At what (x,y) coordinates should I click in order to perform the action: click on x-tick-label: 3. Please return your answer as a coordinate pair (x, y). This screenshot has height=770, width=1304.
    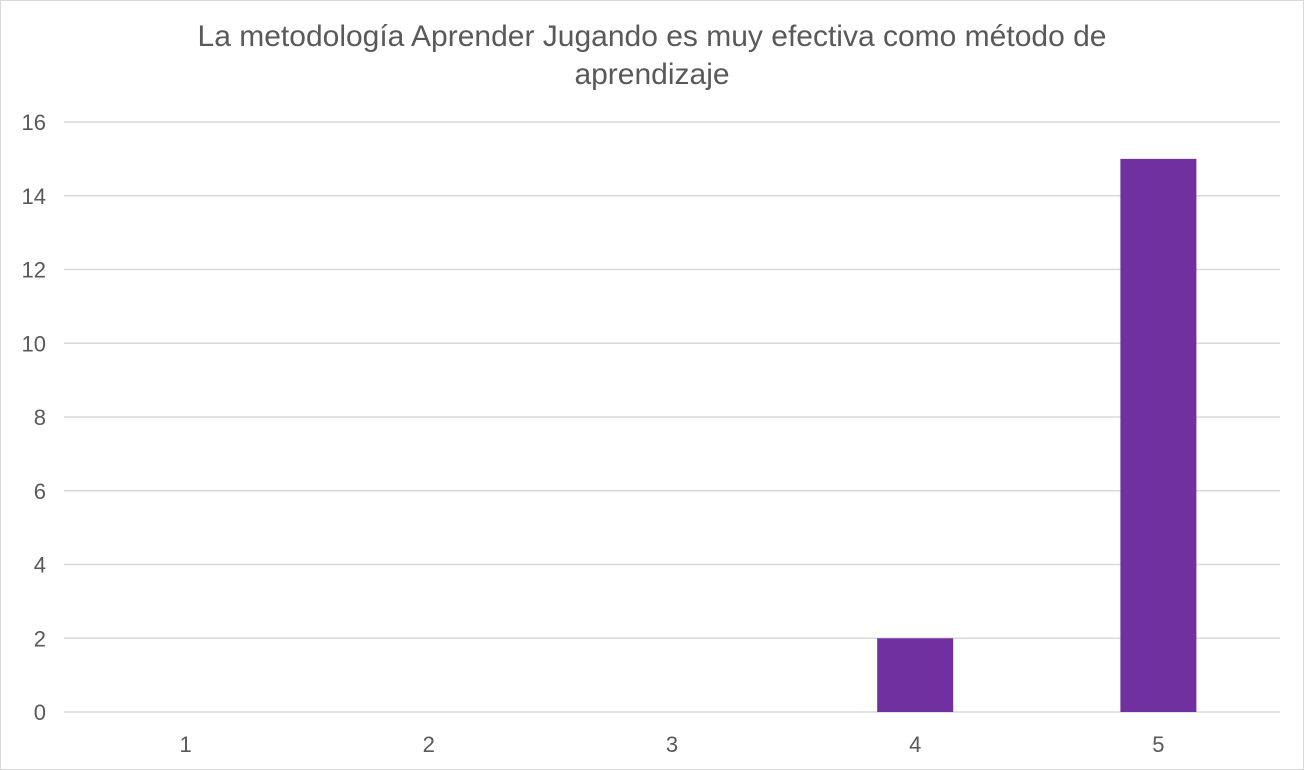
    Looking at the image, I should click on (672, 744).